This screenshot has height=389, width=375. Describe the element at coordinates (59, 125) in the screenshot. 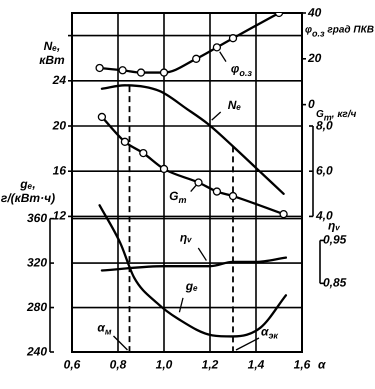

I see `y-tick-label: 20` at that location.